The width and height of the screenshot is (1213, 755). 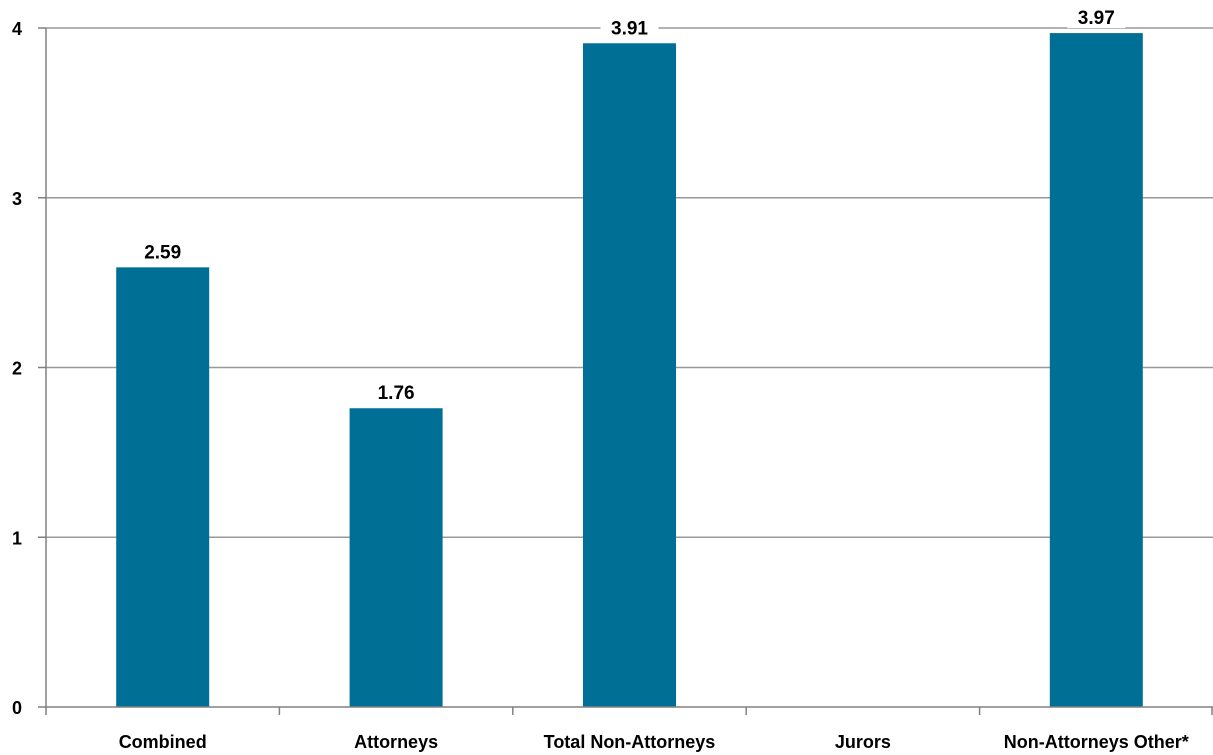 I want to click on x-category-label: Jurors, so click(x=863, y=742).